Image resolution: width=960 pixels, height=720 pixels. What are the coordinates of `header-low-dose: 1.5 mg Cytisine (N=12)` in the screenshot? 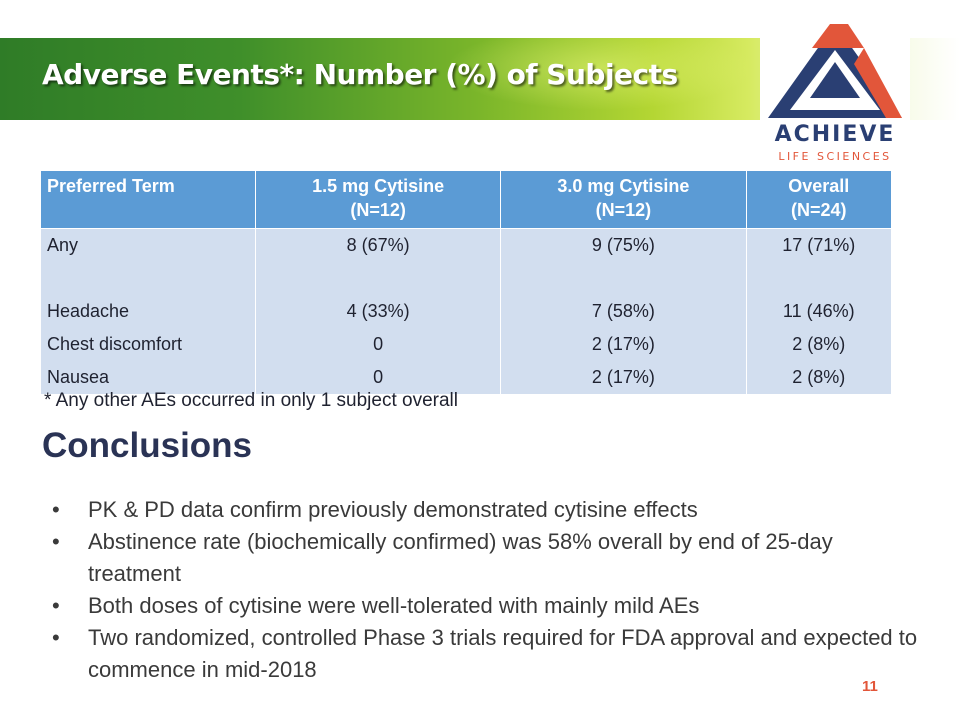 It's located at (378, 199).